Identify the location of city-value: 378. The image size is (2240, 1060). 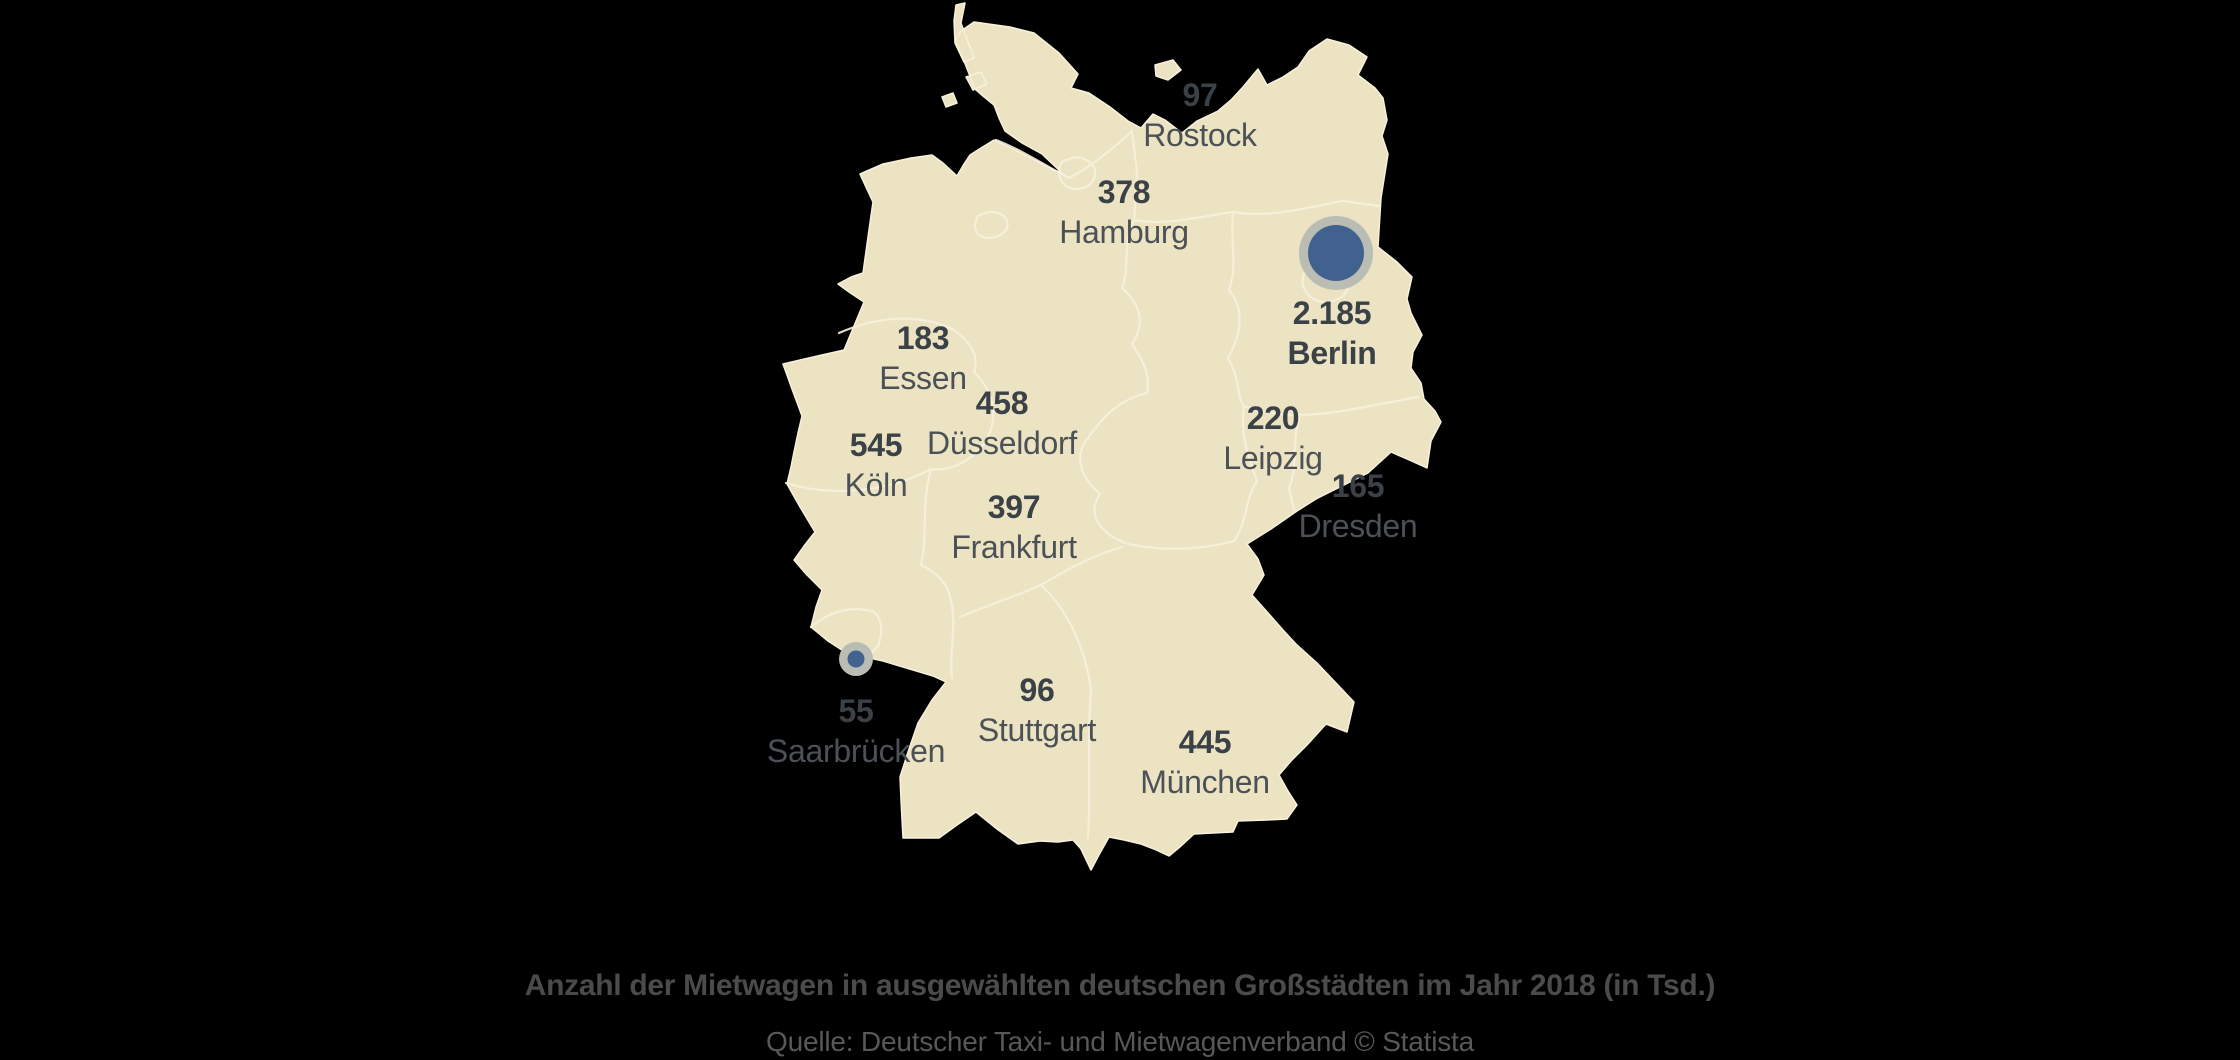
(1124, 192).